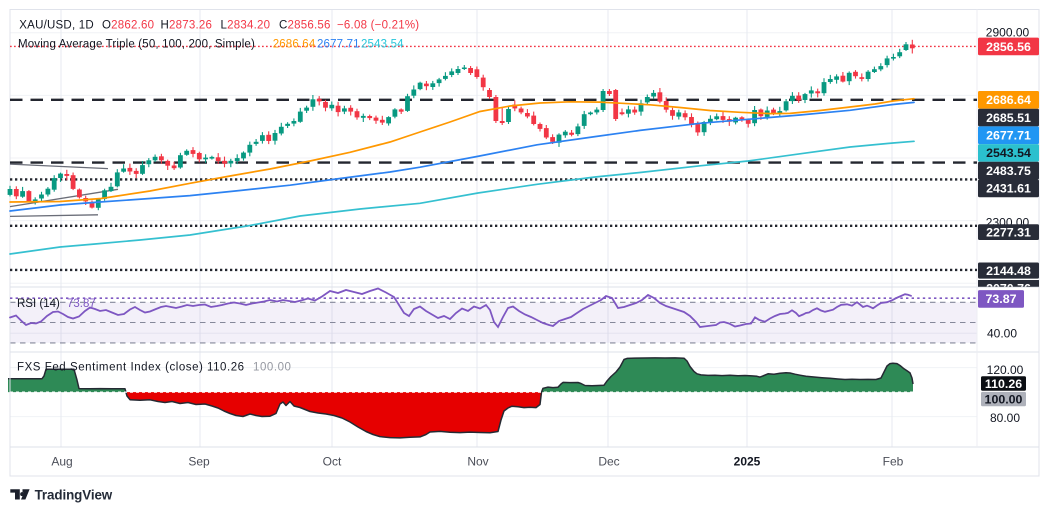 This screenshot has height=513, width=1050. I want to click on svg-text: 2677.71, so click(1008, 136).